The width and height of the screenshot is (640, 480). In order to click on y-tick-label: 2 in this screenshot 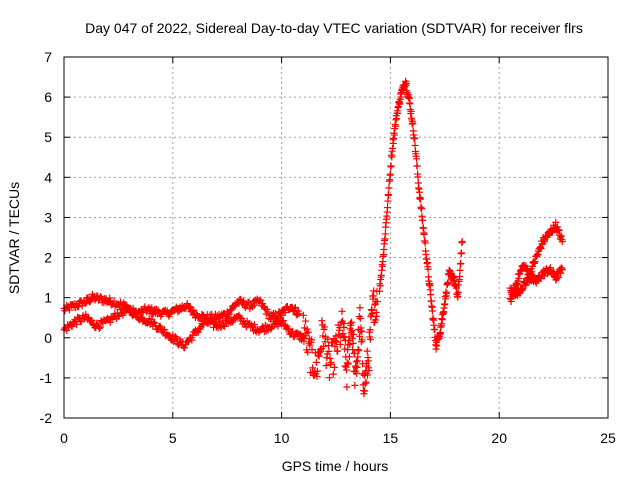, I will do `click(48, 258)`.